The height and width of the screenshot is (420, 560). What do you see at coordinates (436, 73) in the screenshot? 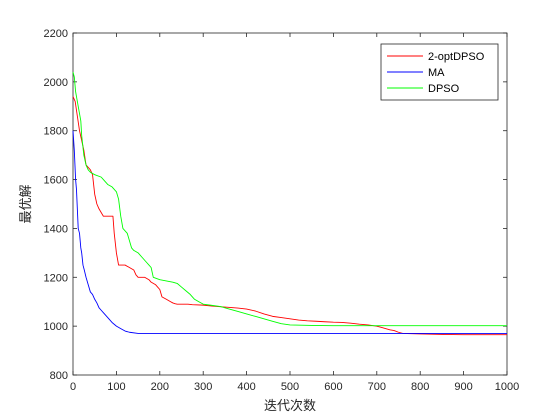
I see `legend-label: MA` at bounding box center [436, 73].